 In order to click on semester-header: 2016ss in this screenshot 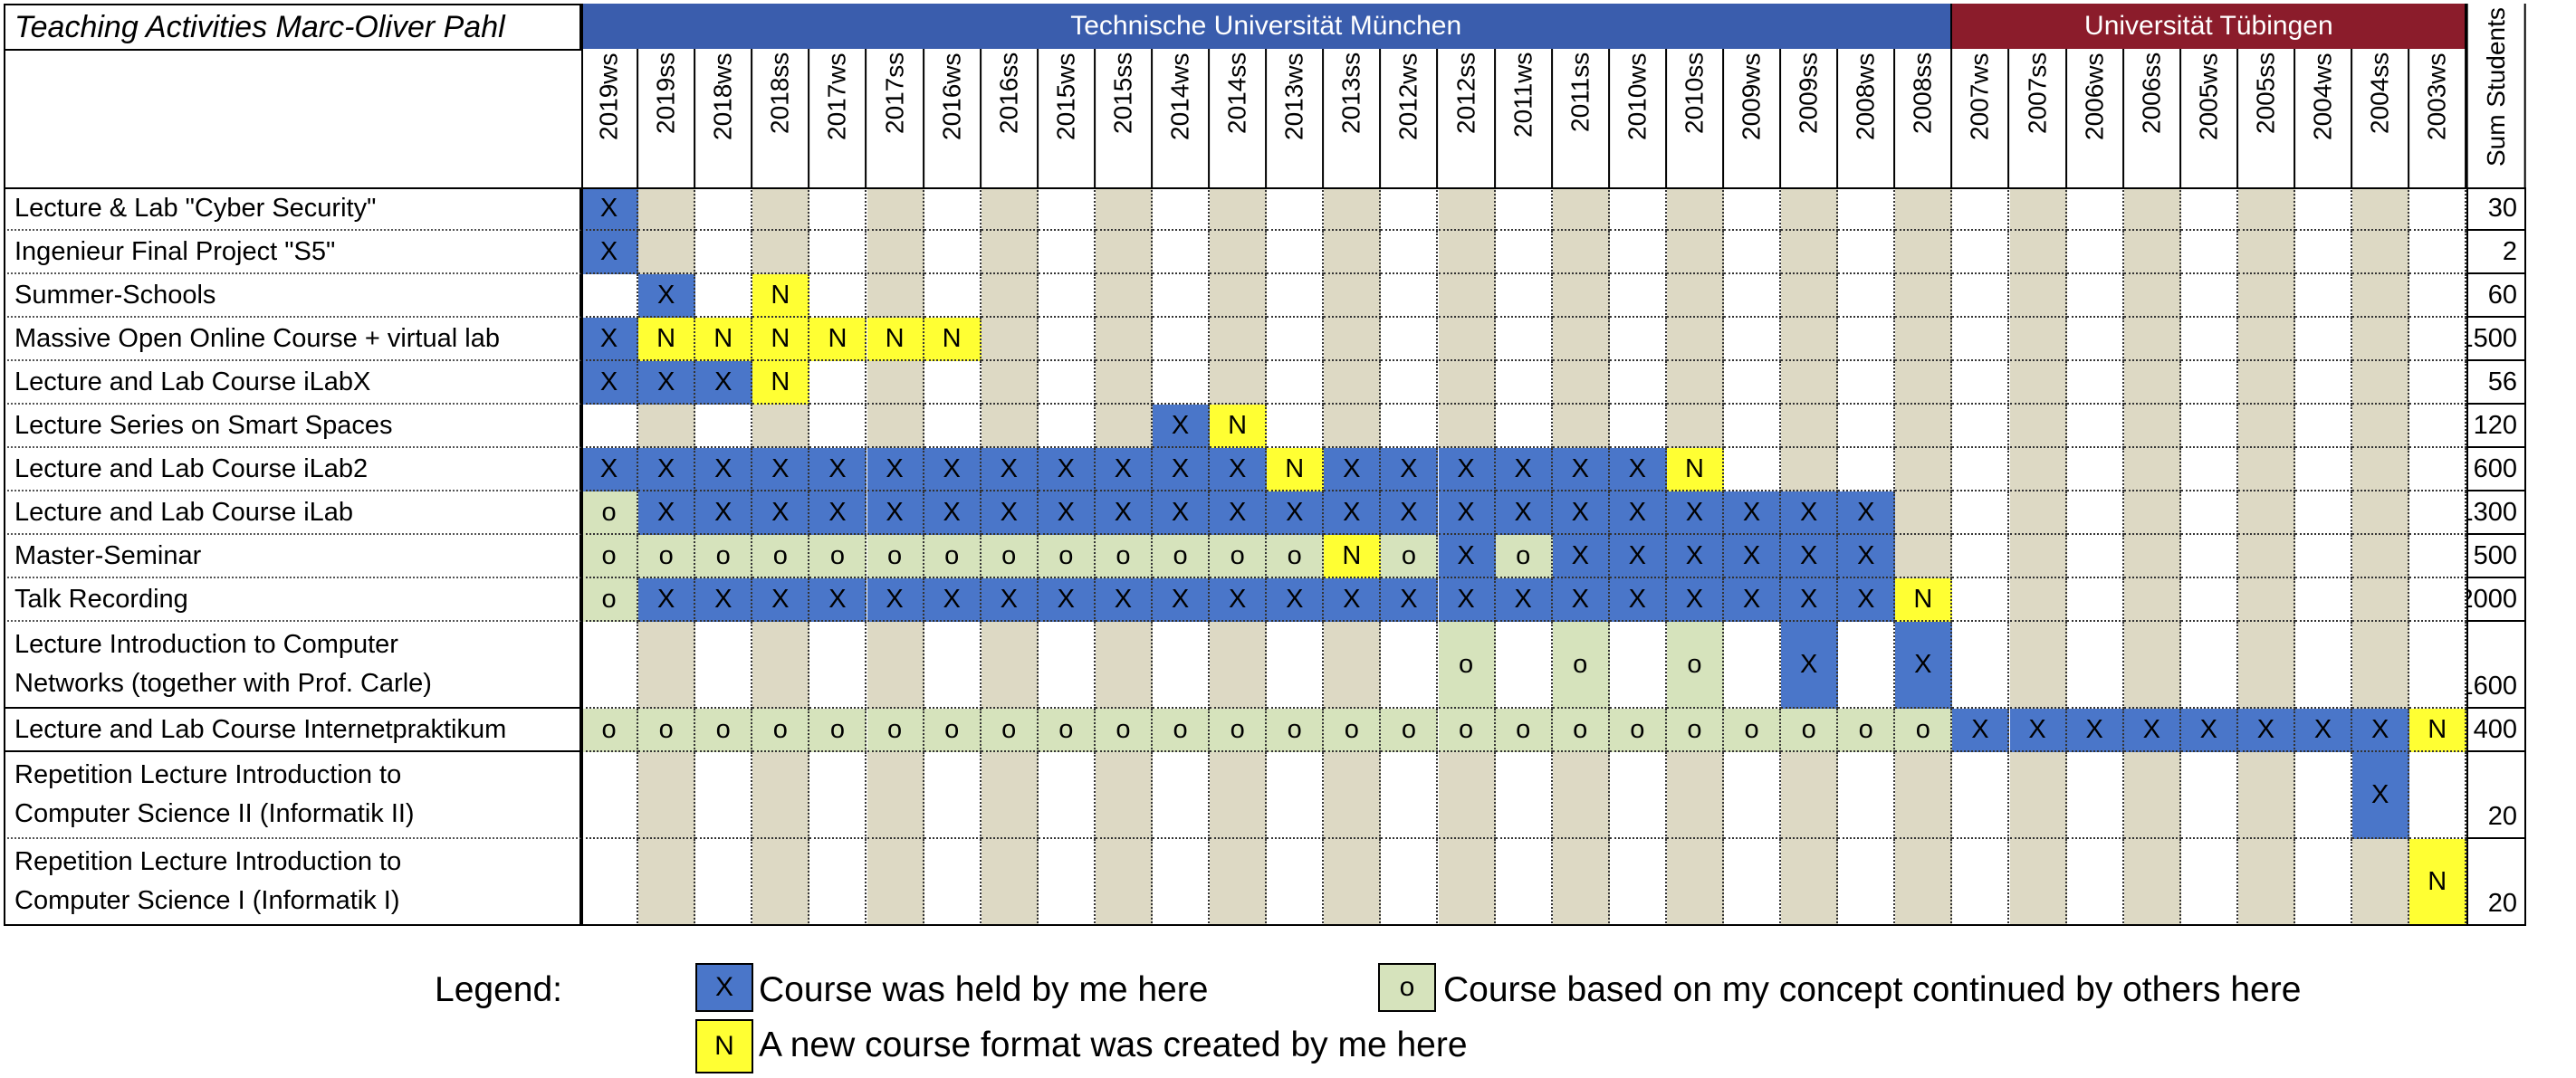, I will do `click(1010, 118)`.